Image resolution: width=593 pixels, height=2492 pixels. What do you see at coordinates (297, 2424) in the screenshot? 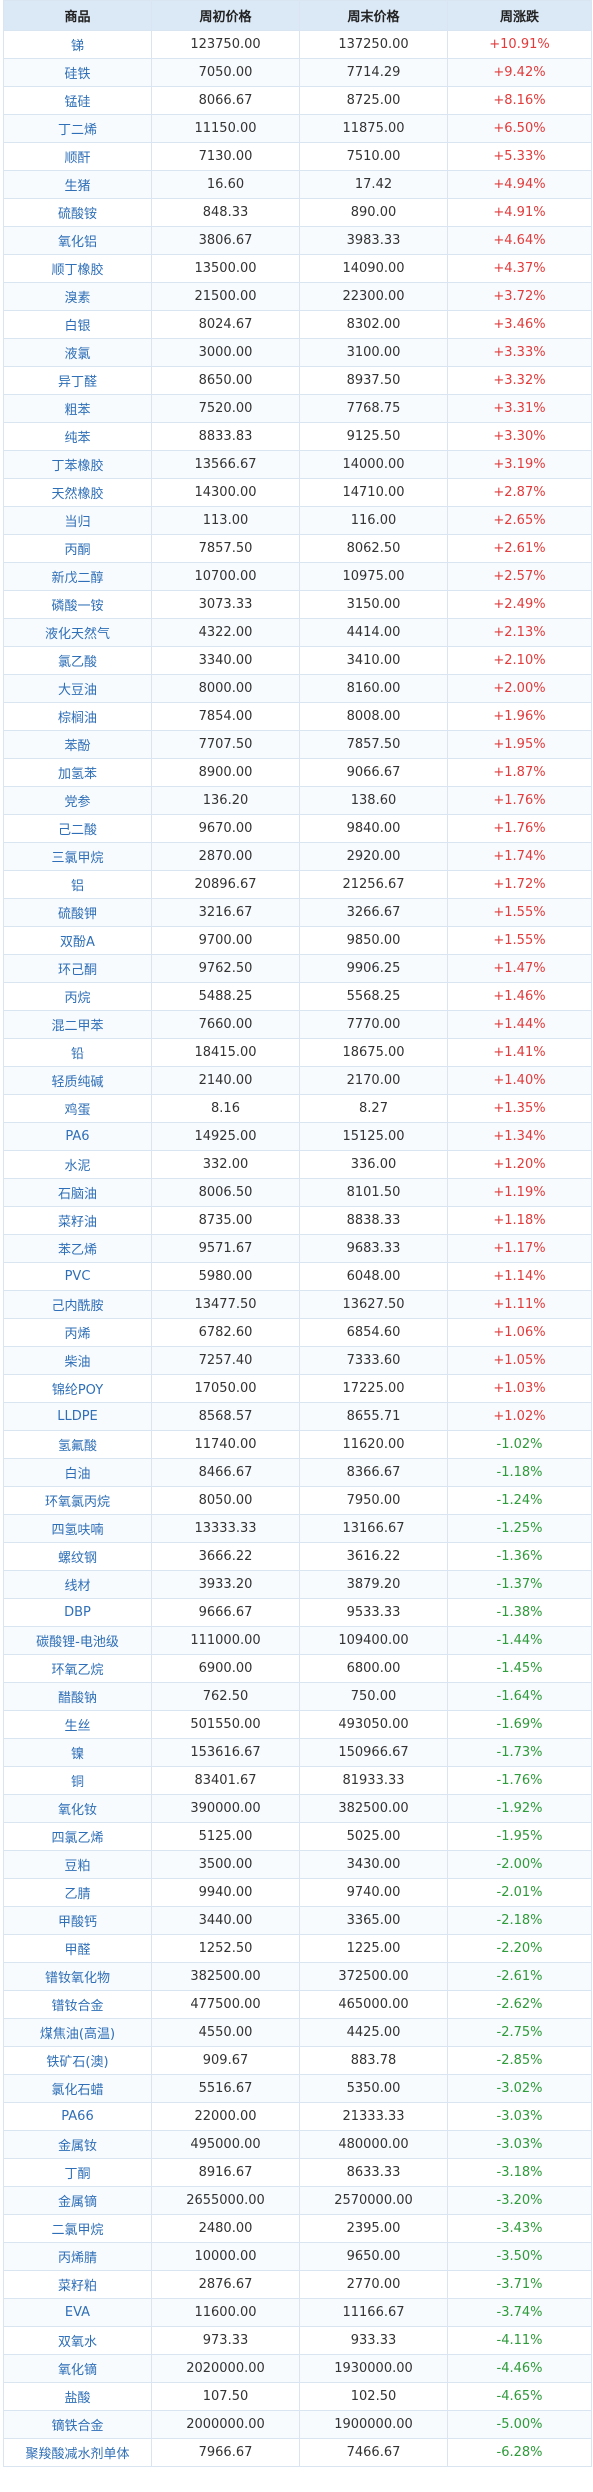
I see `table-row: 镝铁合金 2000000.00 1900000.00 -5.00%` at bounding box center [297, 2424].